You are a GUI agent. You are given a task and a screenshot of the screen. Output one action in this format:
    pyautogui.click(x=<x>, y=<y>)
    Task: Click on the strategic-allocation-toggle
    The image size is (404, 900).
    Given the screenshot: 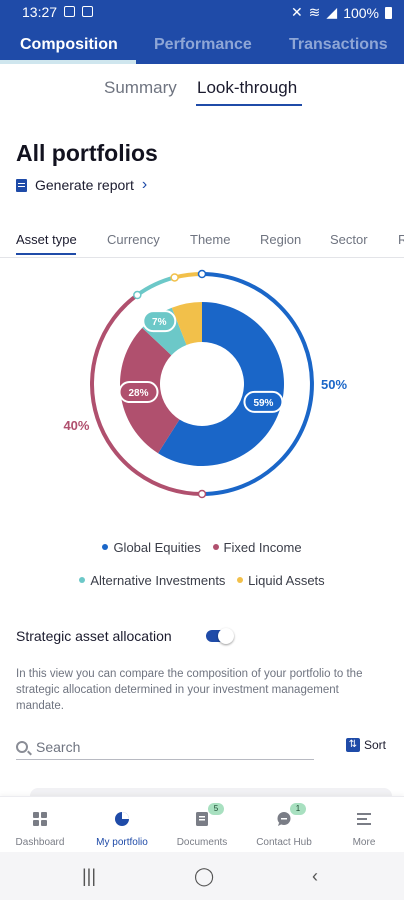 What is the action you would take?
    pyautogui.click(x=220, y=636)
    